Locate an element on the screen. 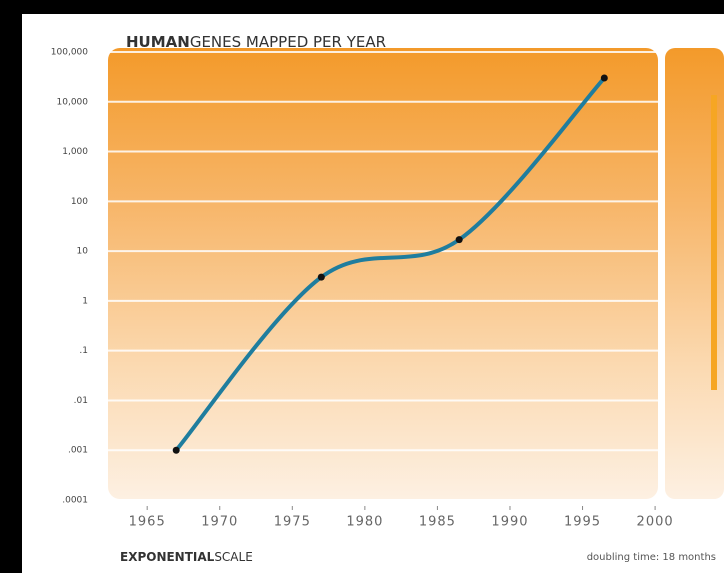  x-tick-label: 1985 is located at coordinates (437, 522).